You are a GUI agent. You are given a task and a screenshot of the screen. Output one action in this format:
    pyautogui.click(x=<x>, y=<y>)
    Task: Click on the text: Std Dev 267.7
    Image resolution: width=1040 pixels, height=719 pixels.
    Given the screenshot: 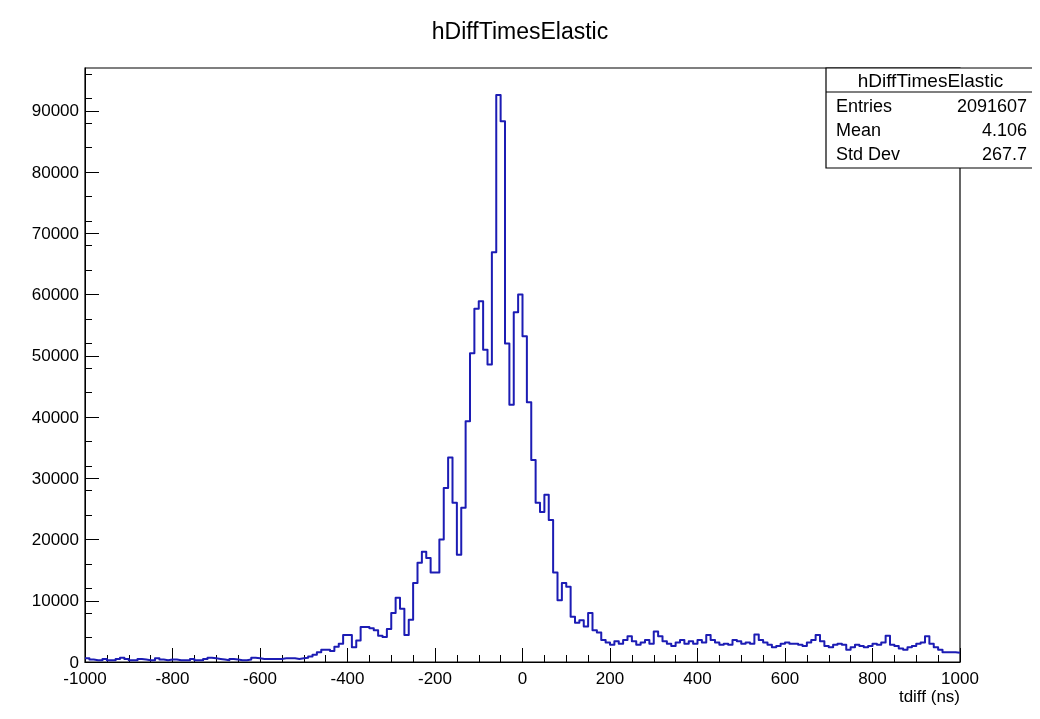 What is the action you would take?
    pyautogui.click(x=931, y=154)
    